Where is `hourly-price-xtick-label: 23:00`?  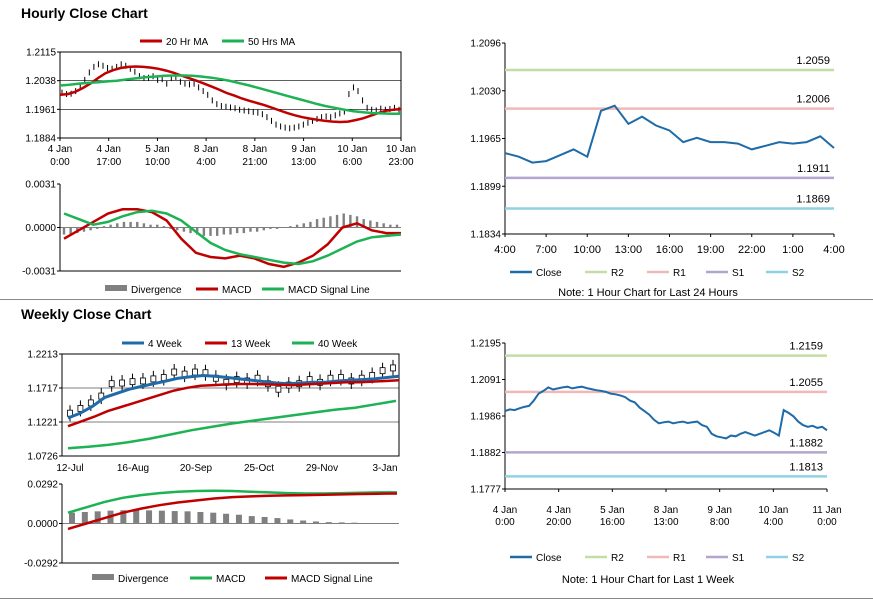
hourly-price-xtick-label: 23:00 is located at coordinates (400, 162).